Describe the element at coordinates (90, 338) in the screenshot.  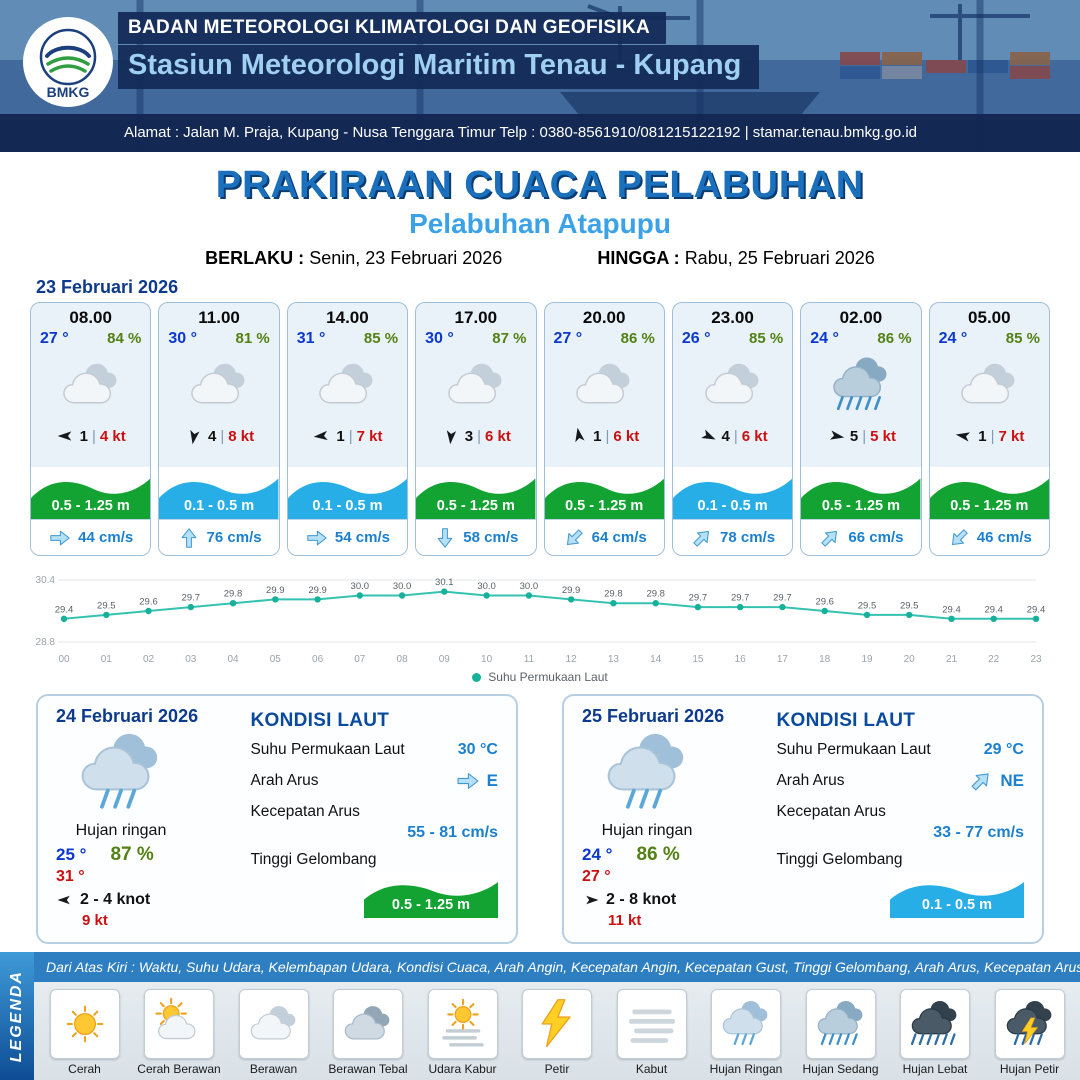
I see `temp-humidity-row: 27 ° 84 %` at that location.